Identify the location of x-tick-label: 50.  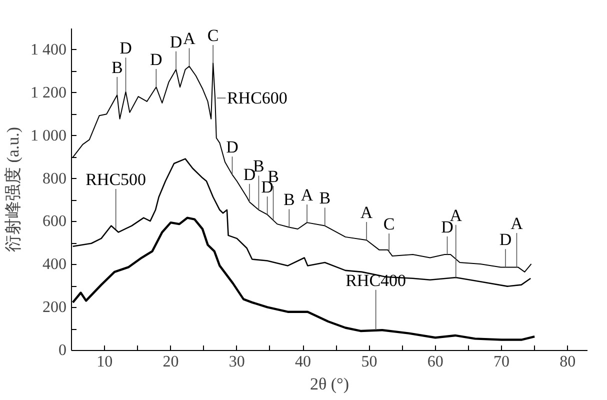
(369, 362).